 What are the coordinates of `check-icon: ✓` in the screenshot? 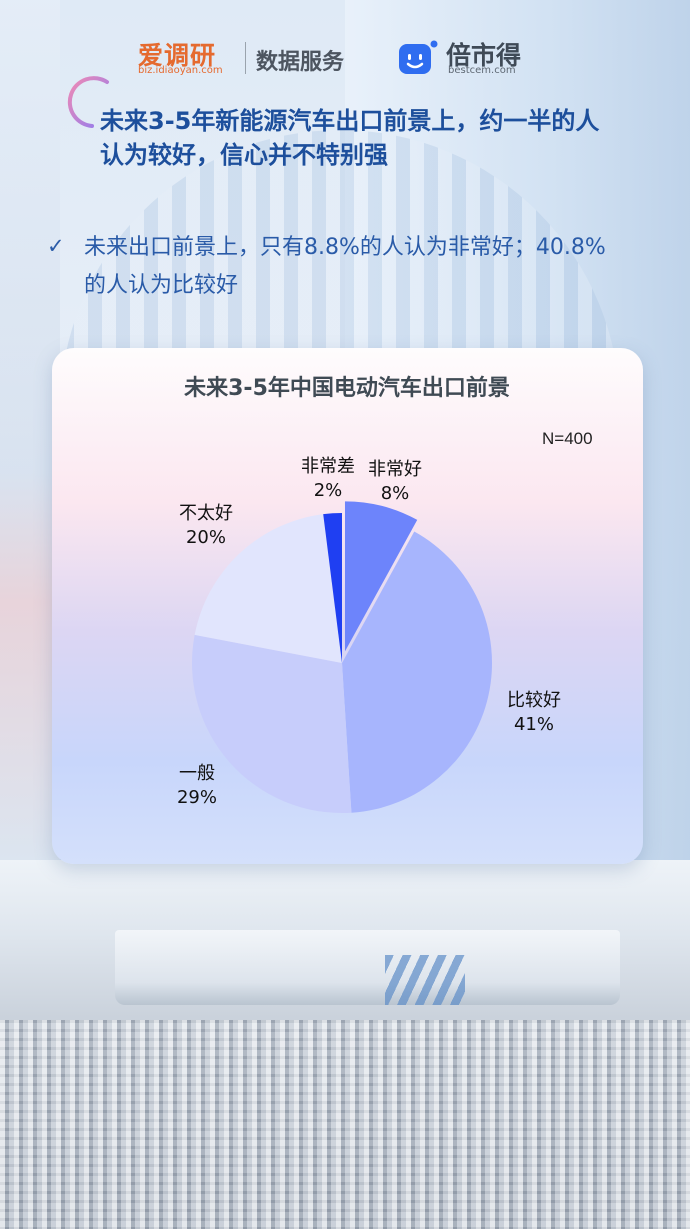 It's located at (56, 246).